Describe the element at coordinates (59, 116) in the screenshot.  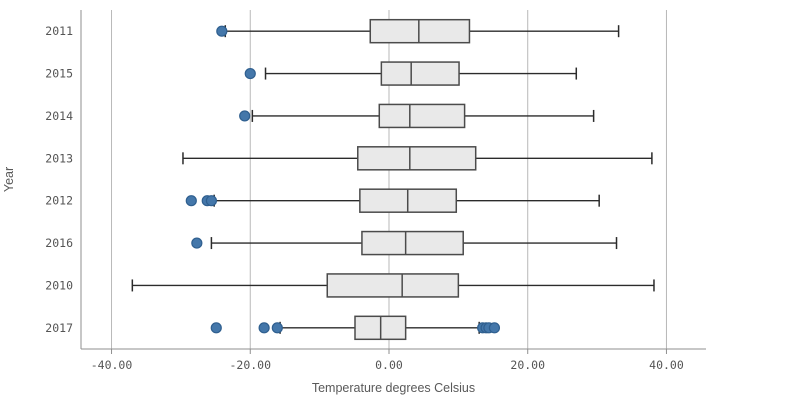
I see `y-tick-label-2014: 2014` at that location.